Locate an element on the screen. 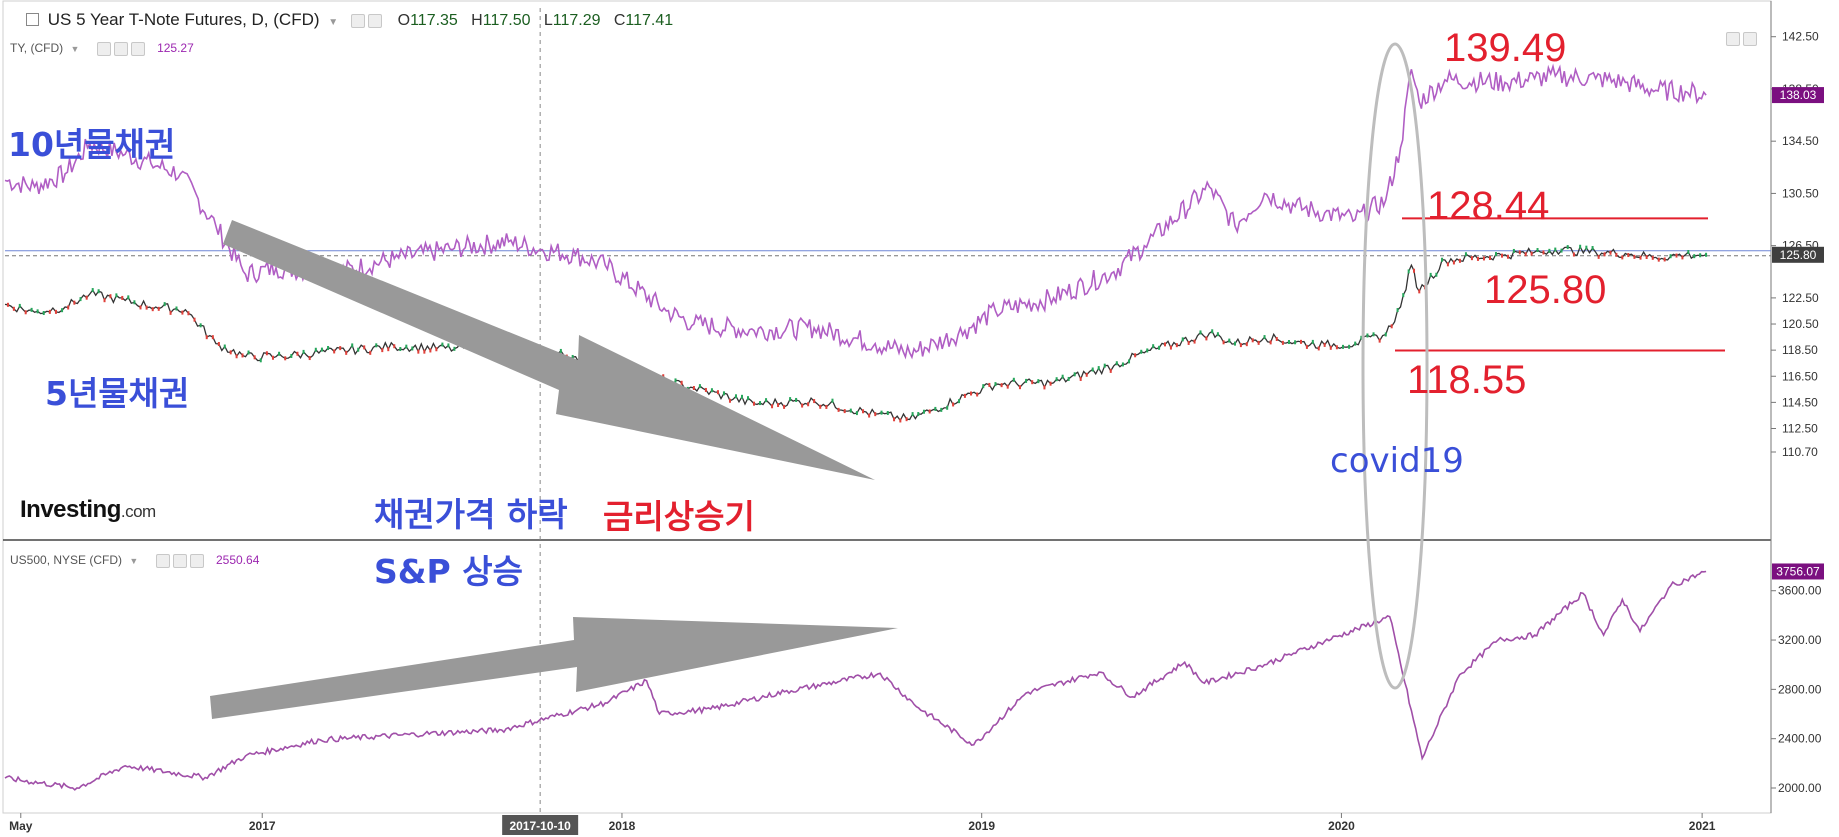 The height and width of the screenshot is (837, 1839). annotation-sp-rise: S&P 상승 is located at coordinates (448, 571).